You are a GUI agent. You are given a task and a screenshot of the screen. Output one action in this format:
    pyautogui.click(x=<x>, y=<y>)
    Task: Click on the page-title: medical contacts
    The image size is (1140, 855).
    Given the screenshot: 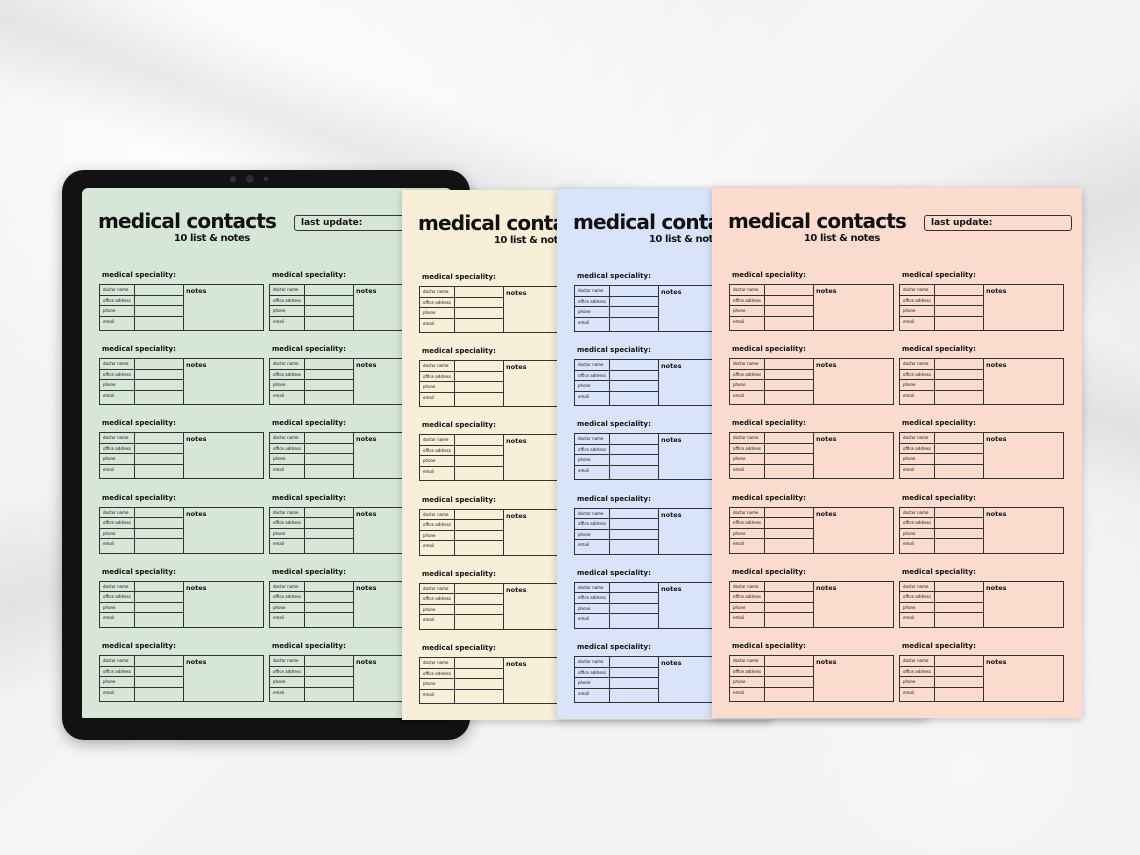 What is the action you would take?
    pyautogui.click(x=817, y=221)
    